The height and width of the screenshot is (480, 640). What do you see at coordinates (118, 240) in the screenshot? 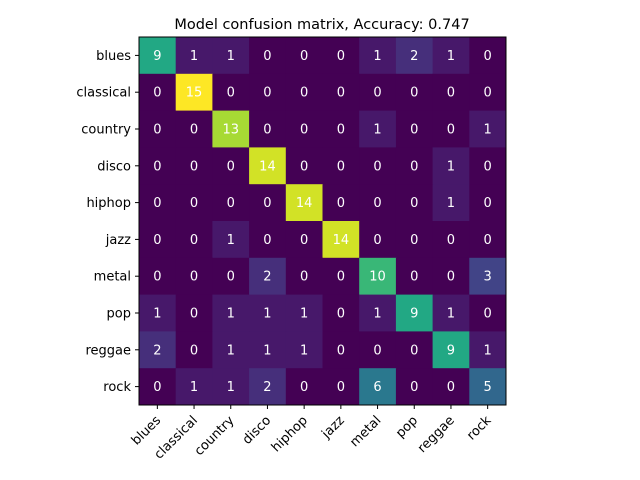
I see `y-tick-label: jazz` at bounding box center [118, 240].